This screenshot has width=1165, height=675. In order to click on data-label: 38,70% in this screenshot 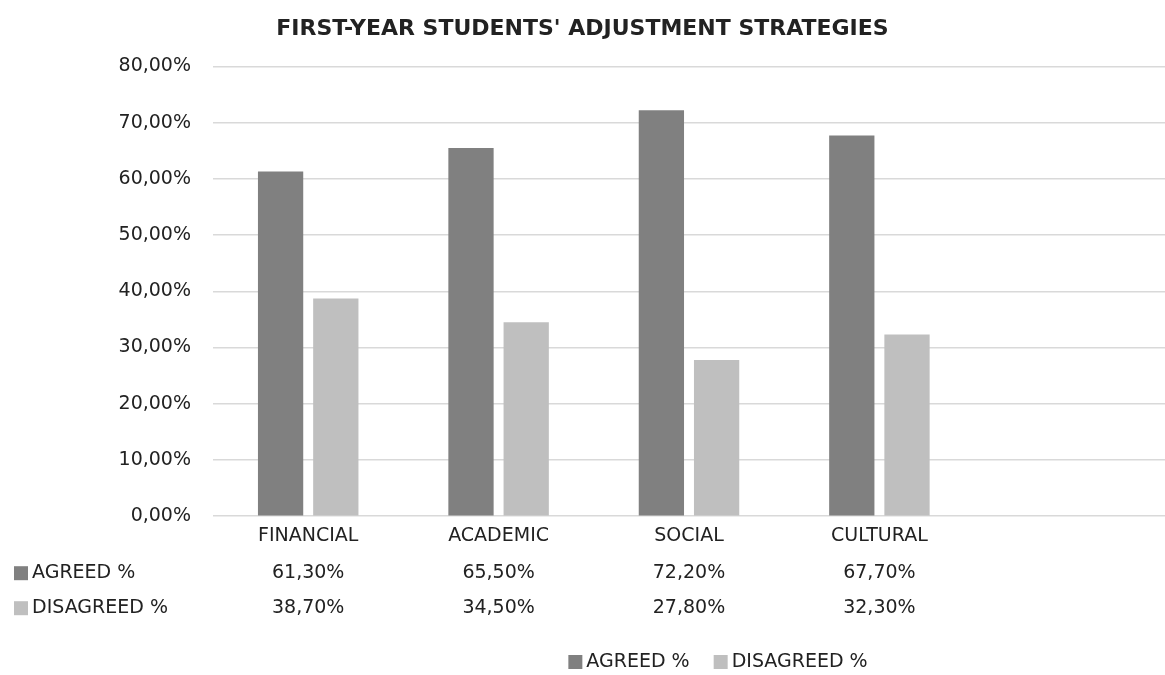, I will do `click(308, 606)`.